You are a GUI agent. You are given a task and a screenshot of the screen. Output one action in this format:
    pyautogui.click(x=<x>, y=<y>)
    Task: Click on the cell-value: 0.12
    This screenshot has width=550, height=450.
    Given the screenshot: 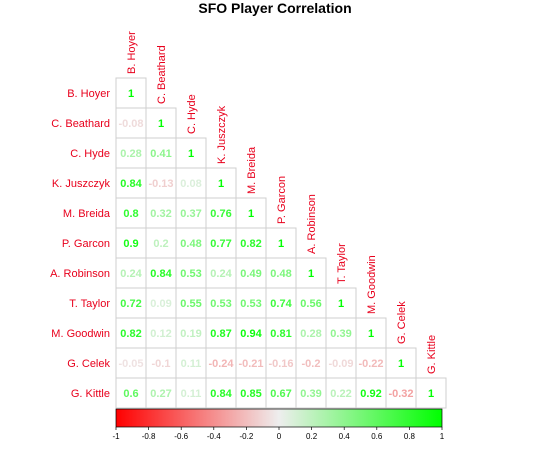 What is the action you would take?
    pyautogui.click(x=160, y=334)
    